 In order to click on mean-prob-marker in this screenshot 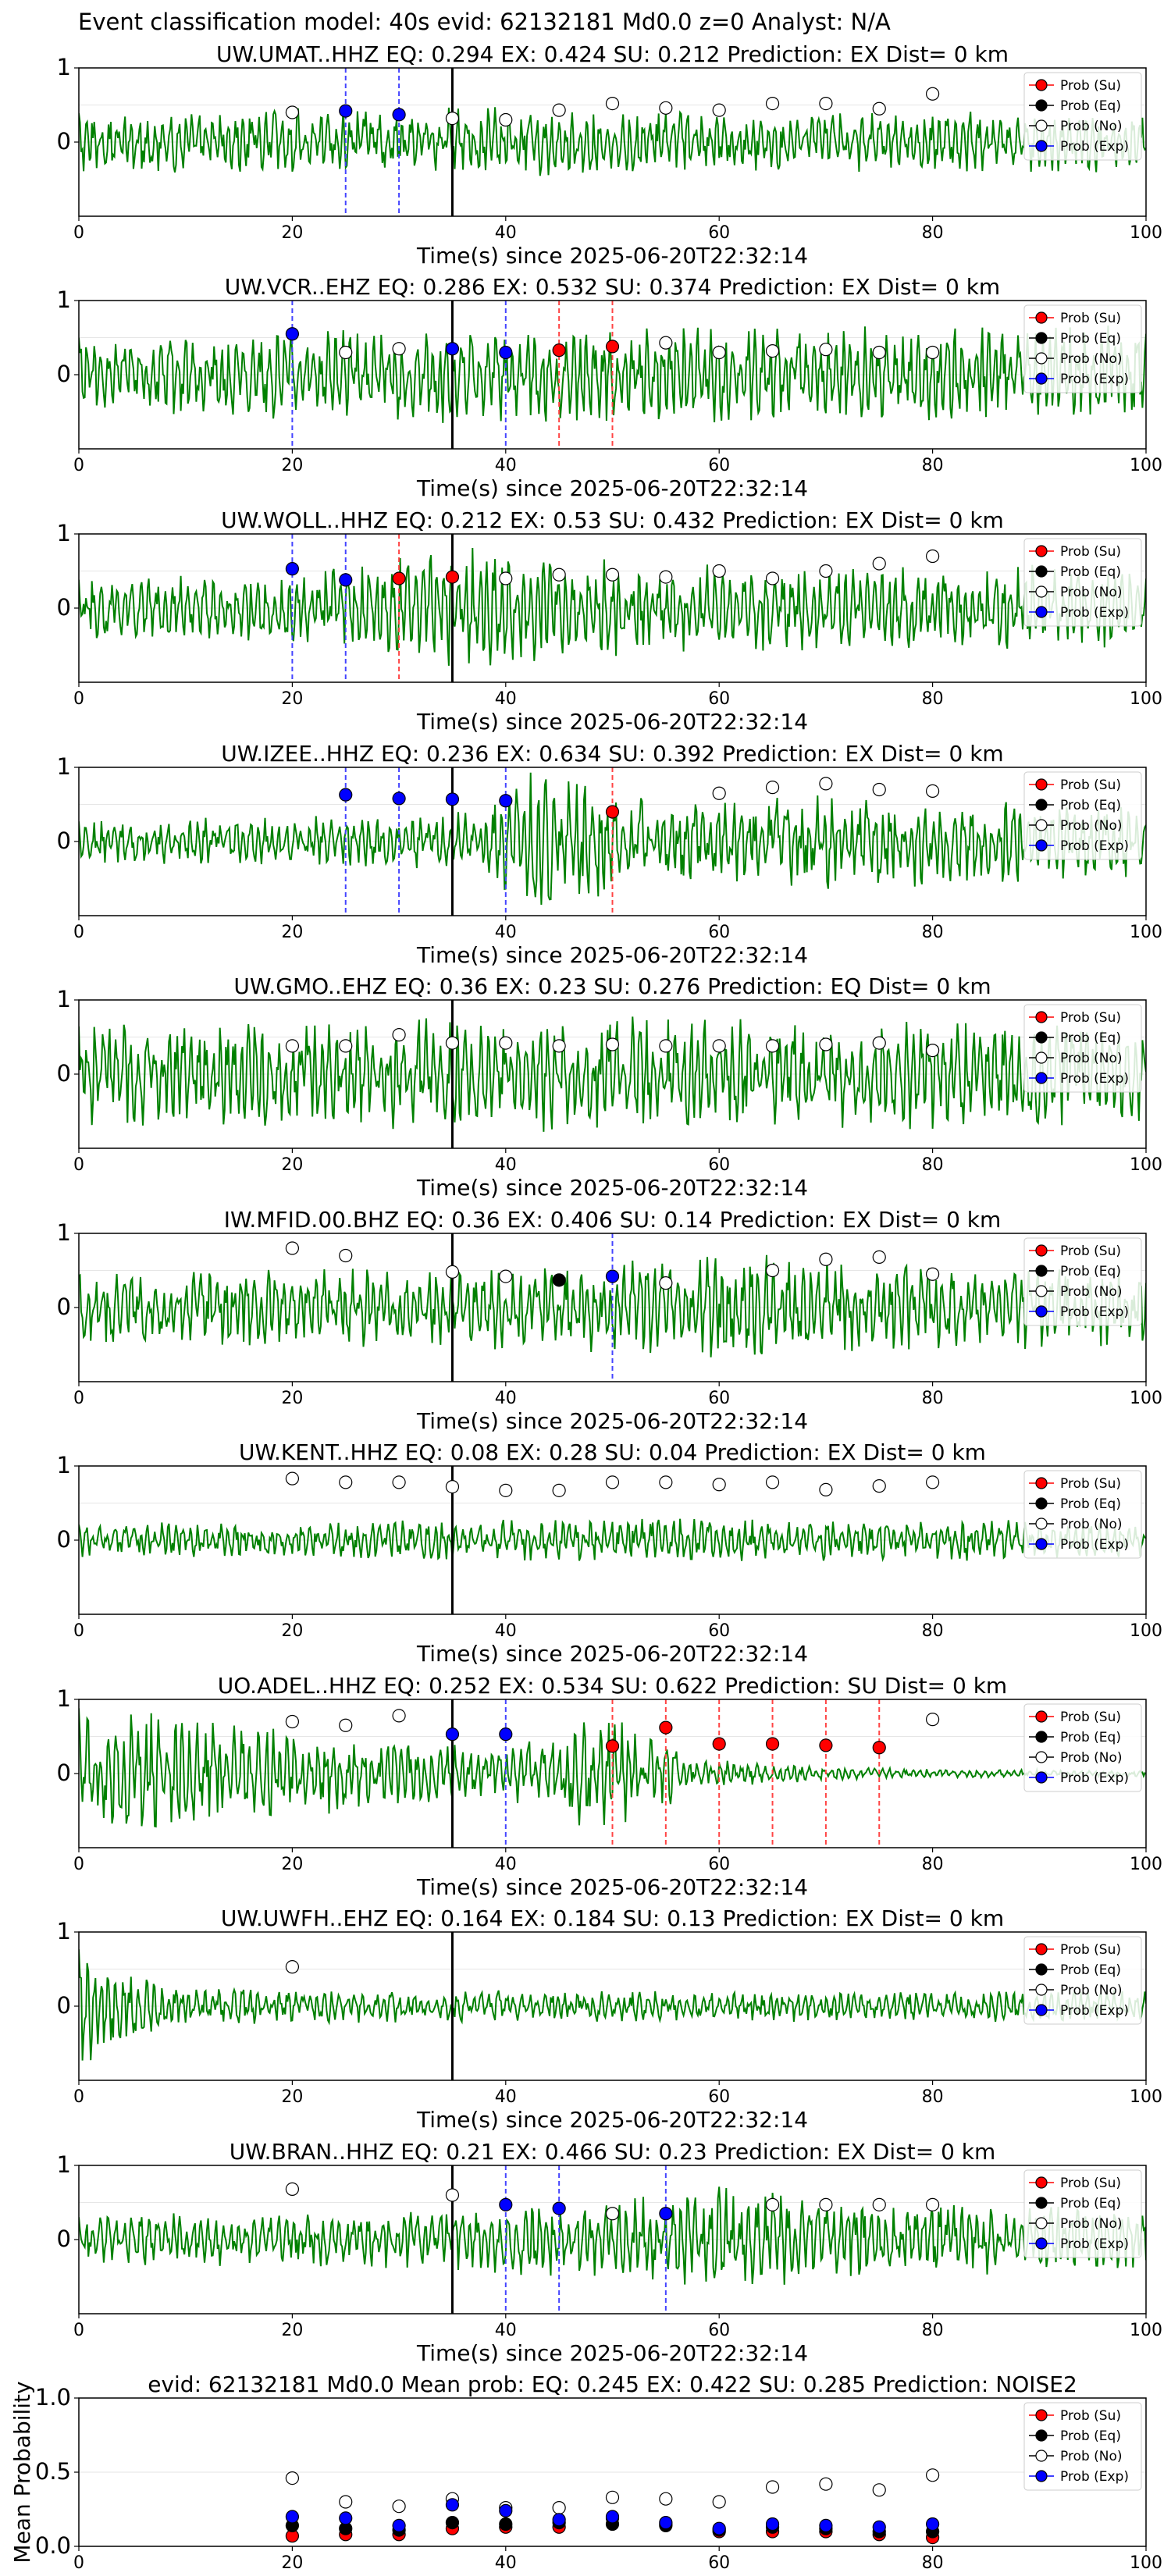, I will do `click(719, 2502)`.